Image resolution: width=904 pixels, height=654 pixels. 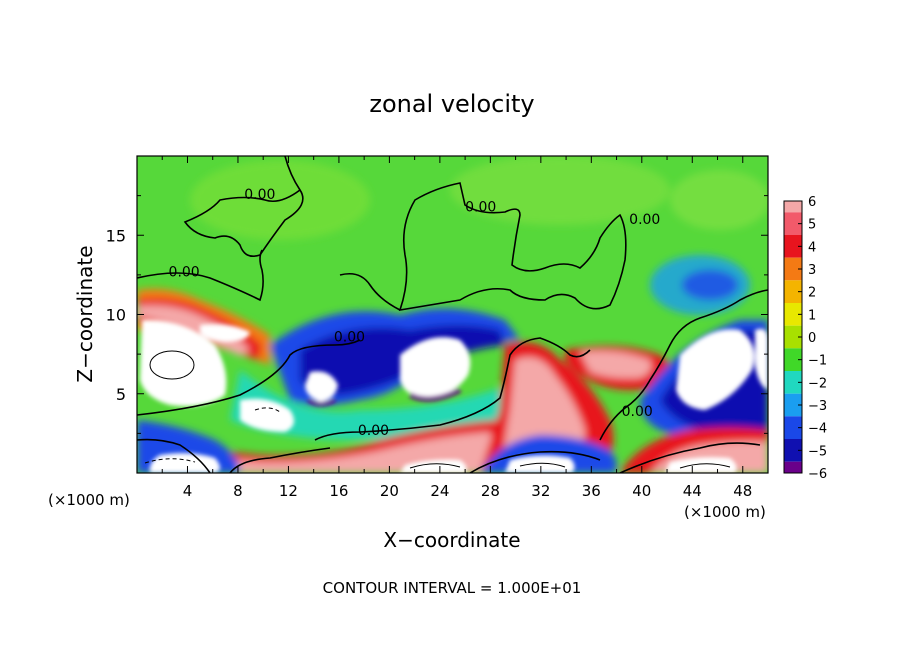 What do you see at coordinates (451, 104) in the screenshot?
I see `chart-title: zonal velocity` at bounding box center [451, 104].